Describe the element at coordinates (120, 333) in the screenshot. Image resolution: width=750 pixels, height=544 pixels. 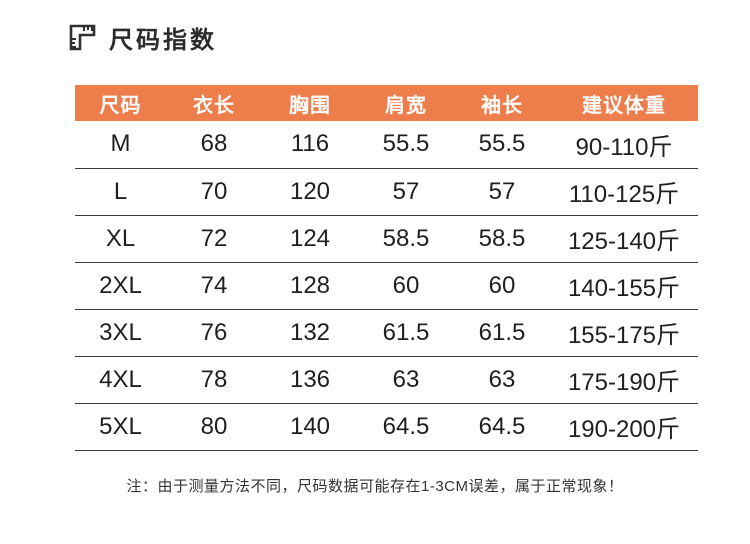
I see `size-cell: 3XL` at that location.